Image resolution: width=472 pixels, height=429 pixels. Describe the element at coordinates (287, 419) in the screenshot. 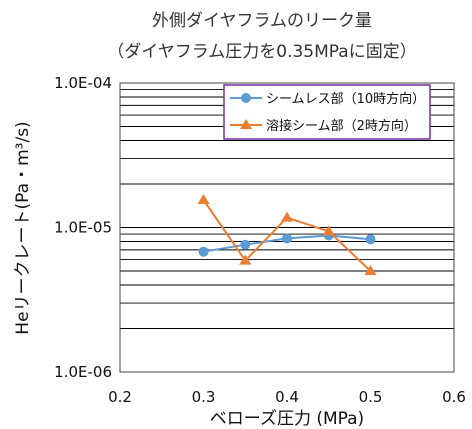

I see `x-axis-label: ベローズ圧力 (MPa)` at that location.